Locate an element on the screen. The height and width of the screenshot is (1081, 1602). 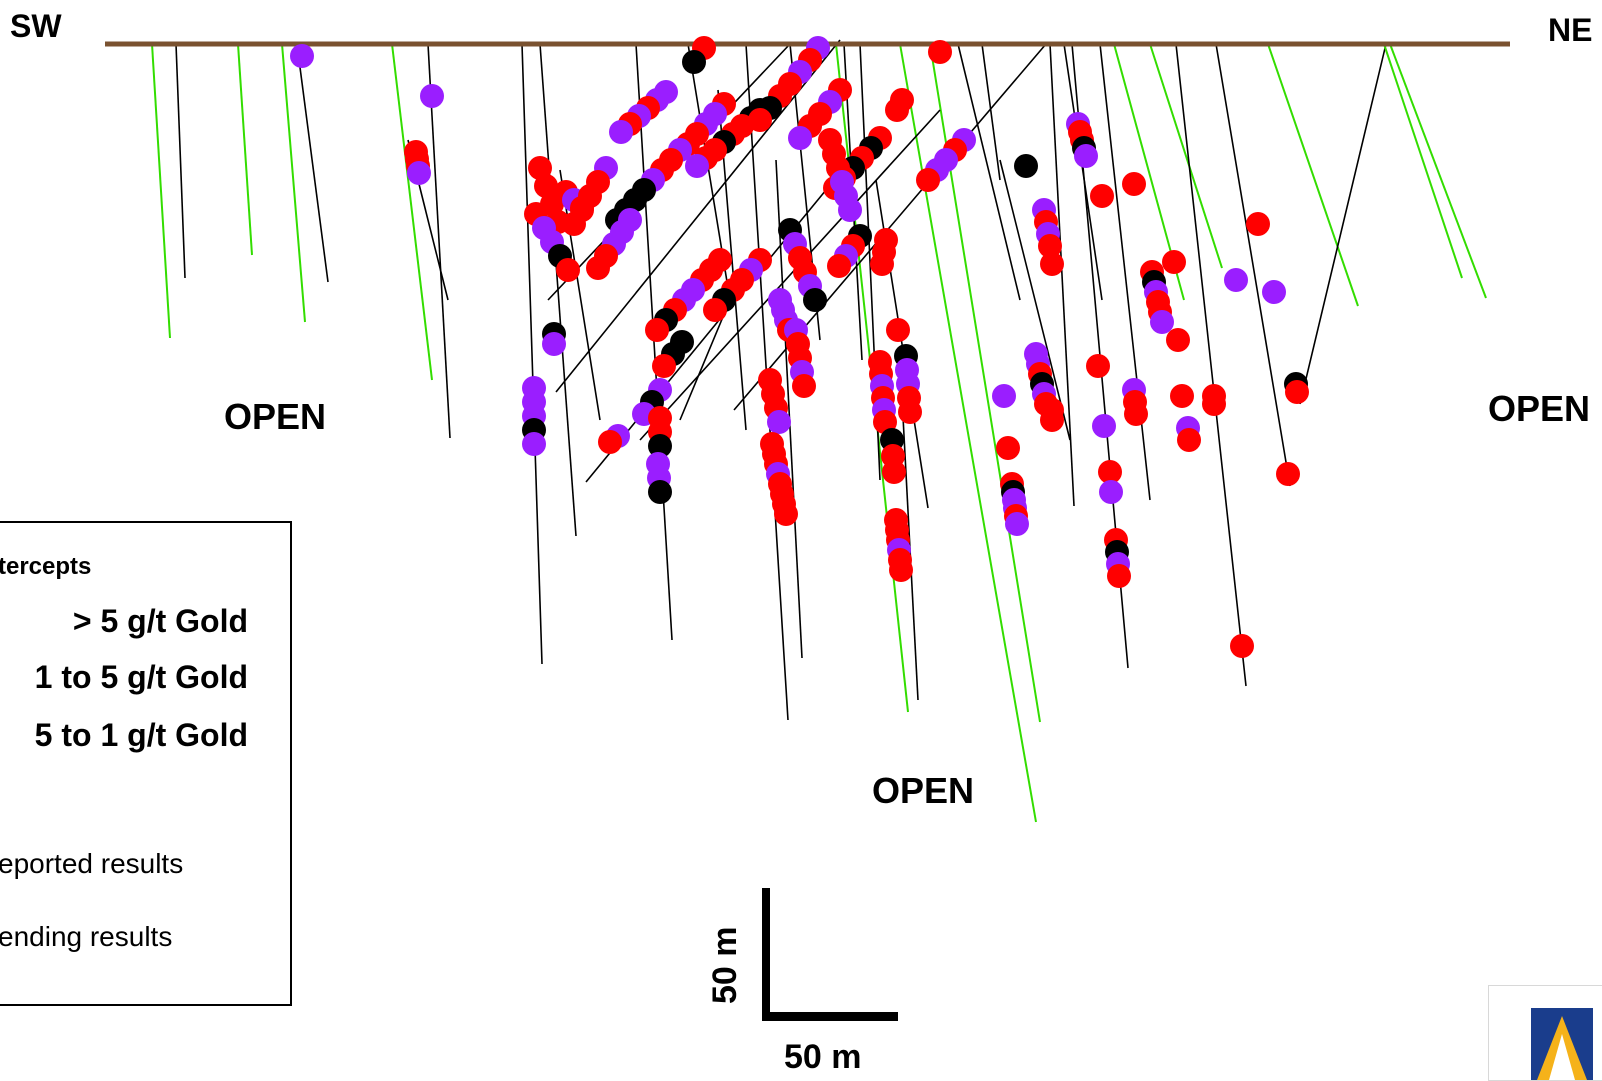
legend-reported-results: eported results is located at coordinates (92, 863).